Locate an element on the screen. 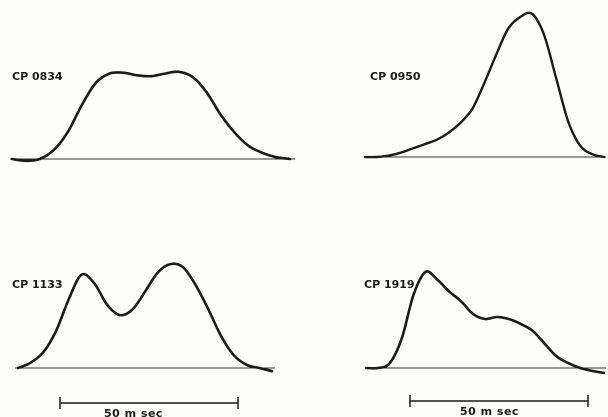 The height and width of the screenshot is (417, 608). trace-cp0950 is located at coordinates (484, 85).